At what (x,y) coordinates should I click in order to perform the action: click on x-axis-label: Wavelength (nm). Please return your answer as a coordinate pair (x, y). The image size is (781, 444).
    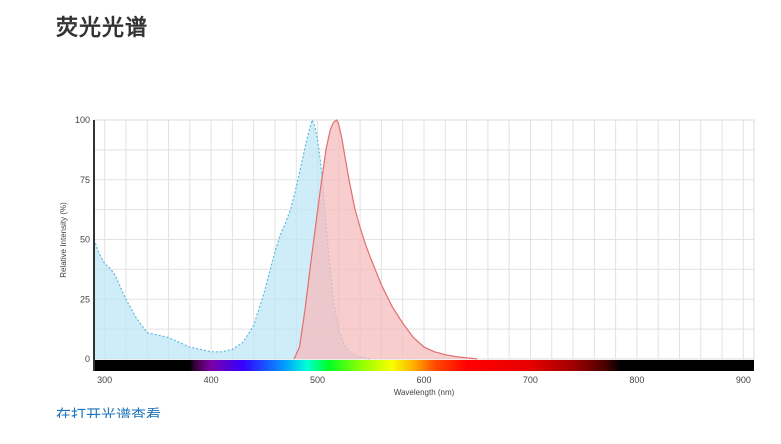
    Looking at the image, I should click on (424, 392).